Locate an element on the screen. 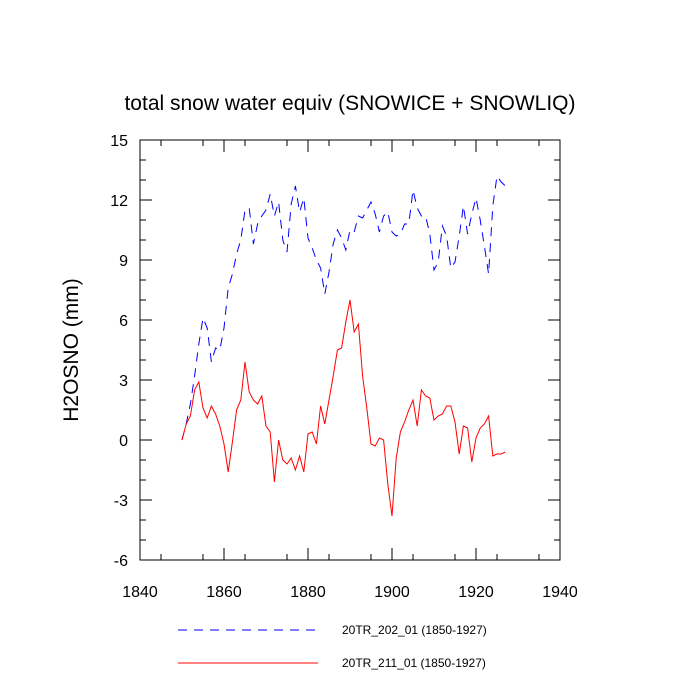 The image size is (700, 700). y-tick-label: 0 is located at coordinates (123, 441).